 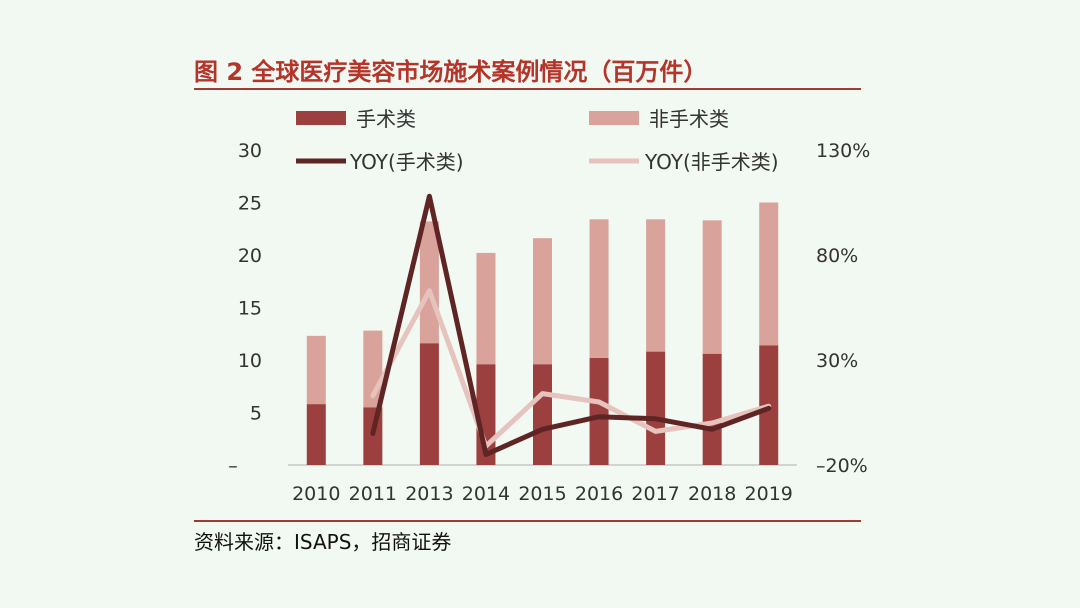 What do you see at coordinates (373, 494) in the screenshot?
I see `x-tick-2011: 2011` at bounding box center [373, 494].